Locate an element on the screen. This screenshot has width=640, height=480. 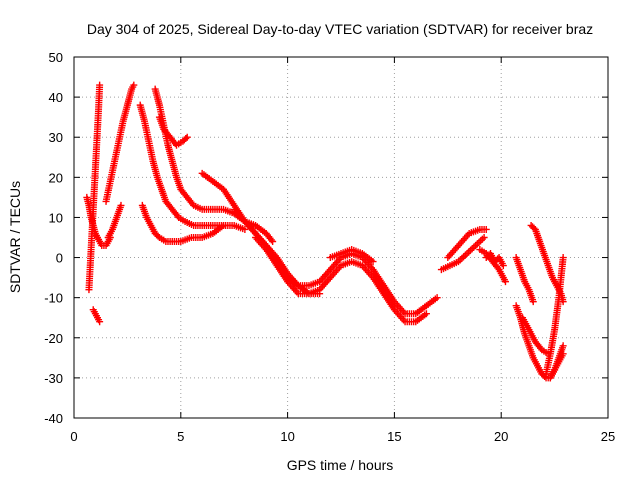
series-sat-track-e is located at coordinates (114, 221).